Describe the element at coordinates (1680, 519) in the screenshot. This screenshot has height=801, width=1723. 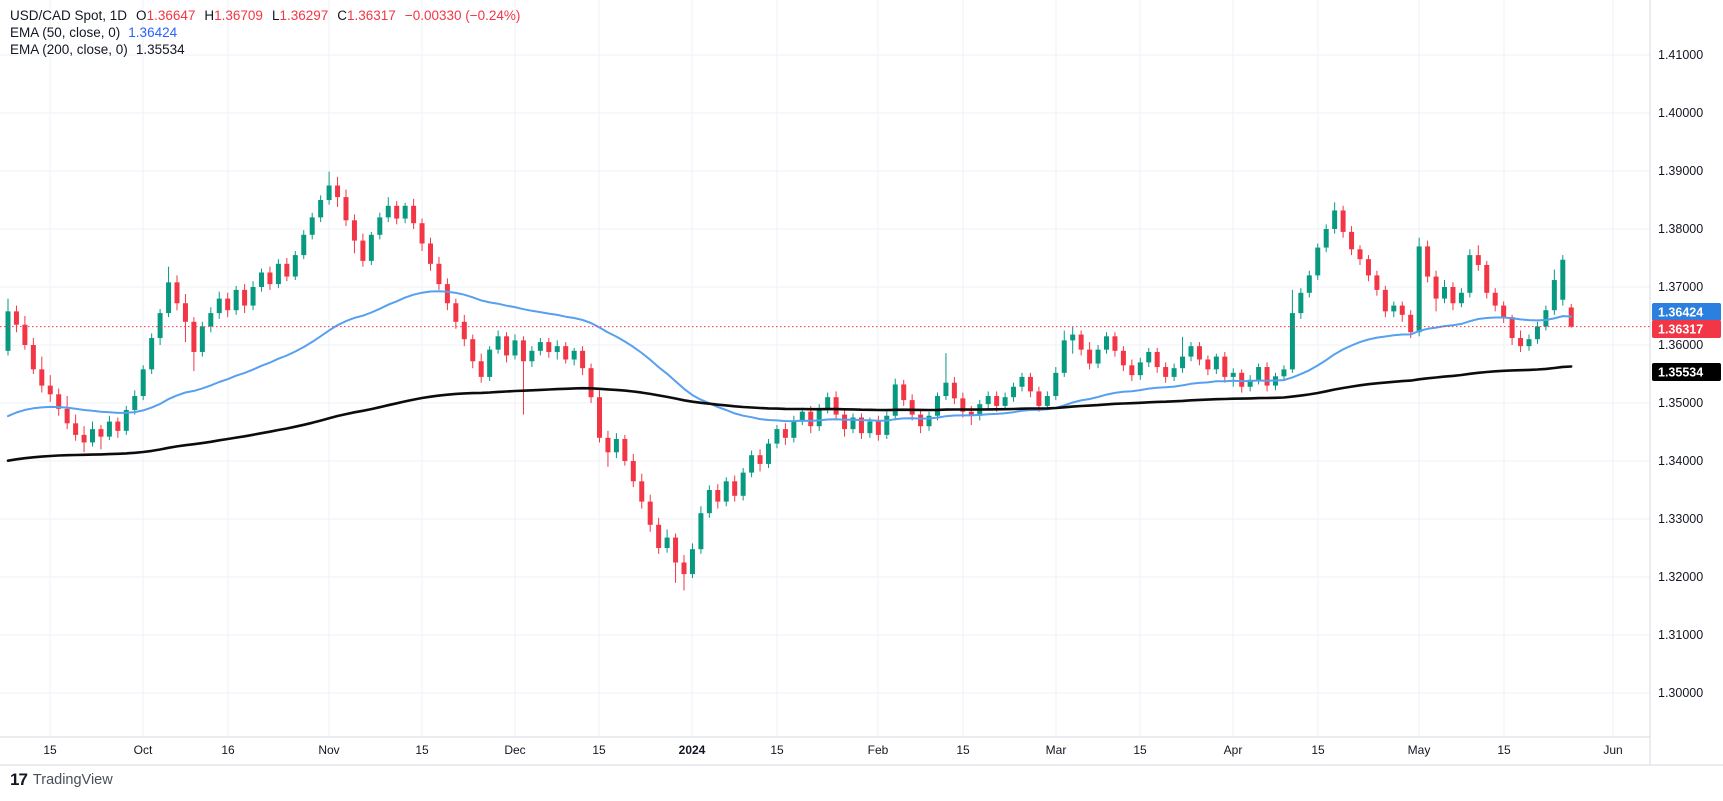
I see `price-axis-label: 1.33000` at that location.